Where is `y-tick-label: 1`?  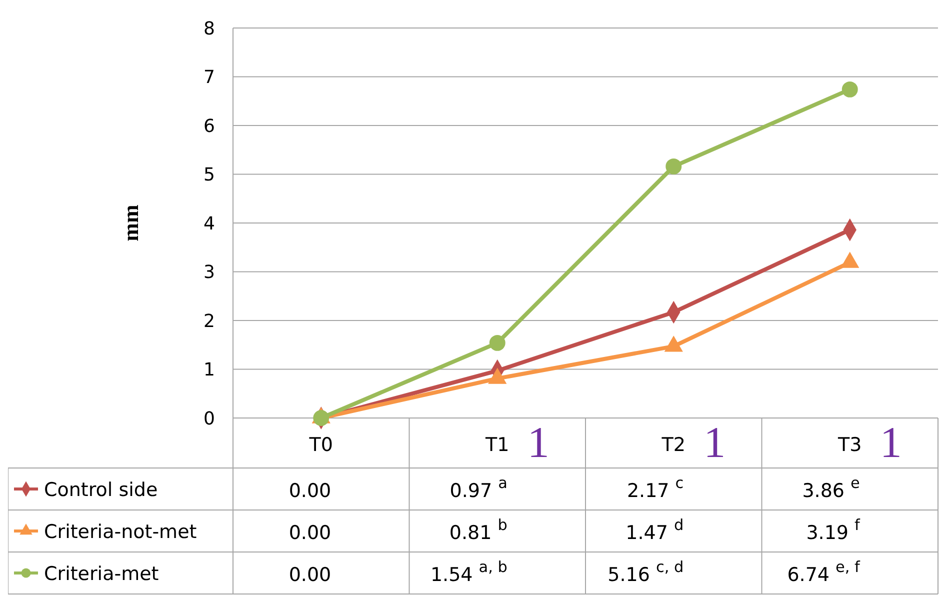 y-tick-label: 1 is located at coordinates (209, 370).